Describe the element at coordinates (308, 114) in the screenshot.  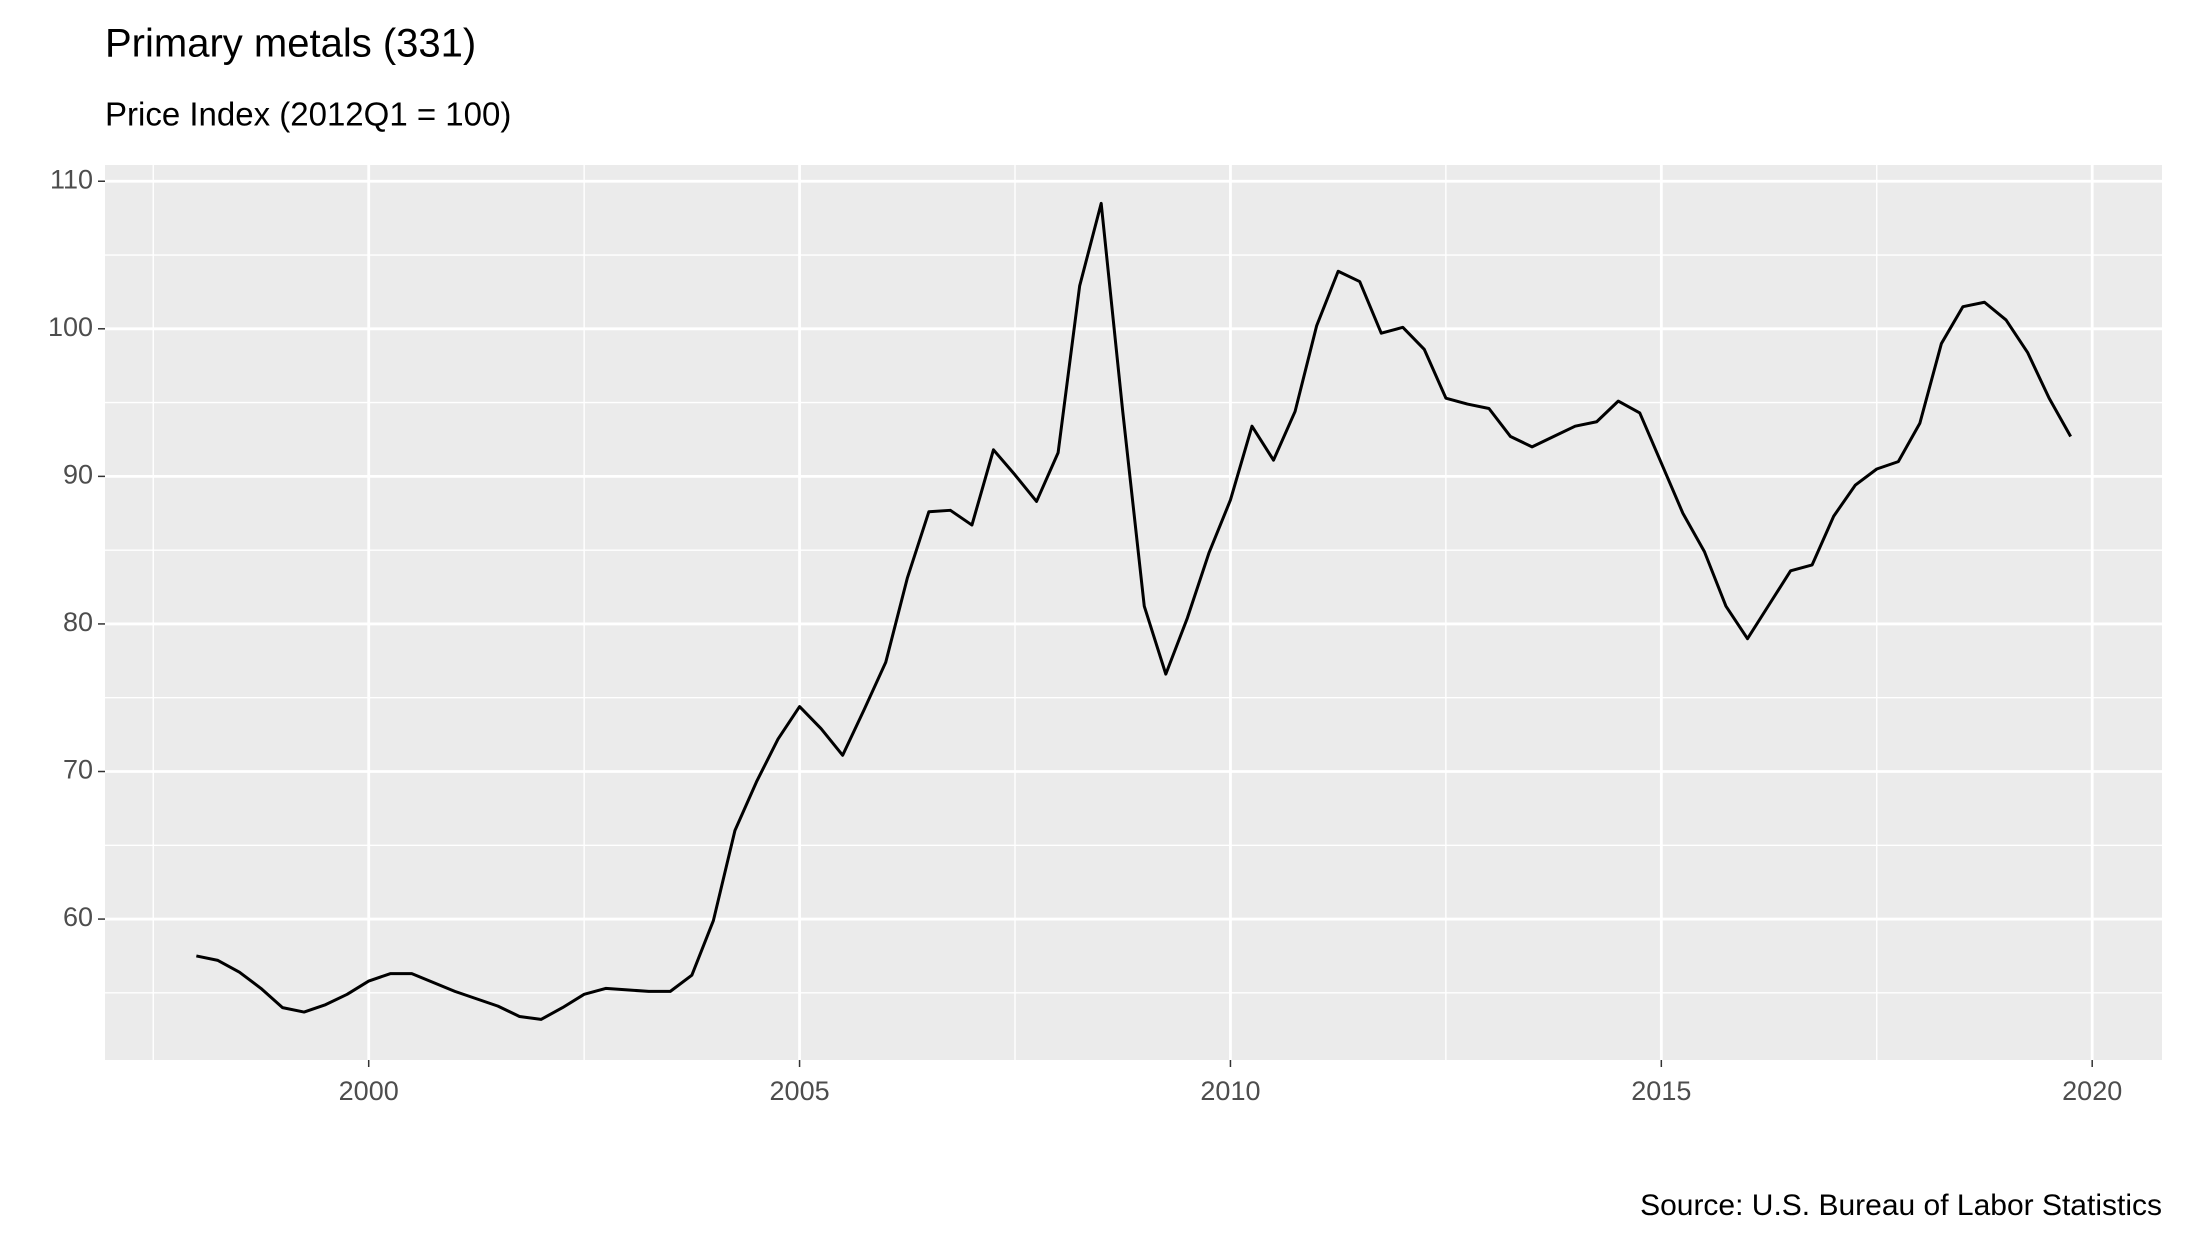
I see `chart-subtitle: Price Index (2012Q1 = 100)` at that location.